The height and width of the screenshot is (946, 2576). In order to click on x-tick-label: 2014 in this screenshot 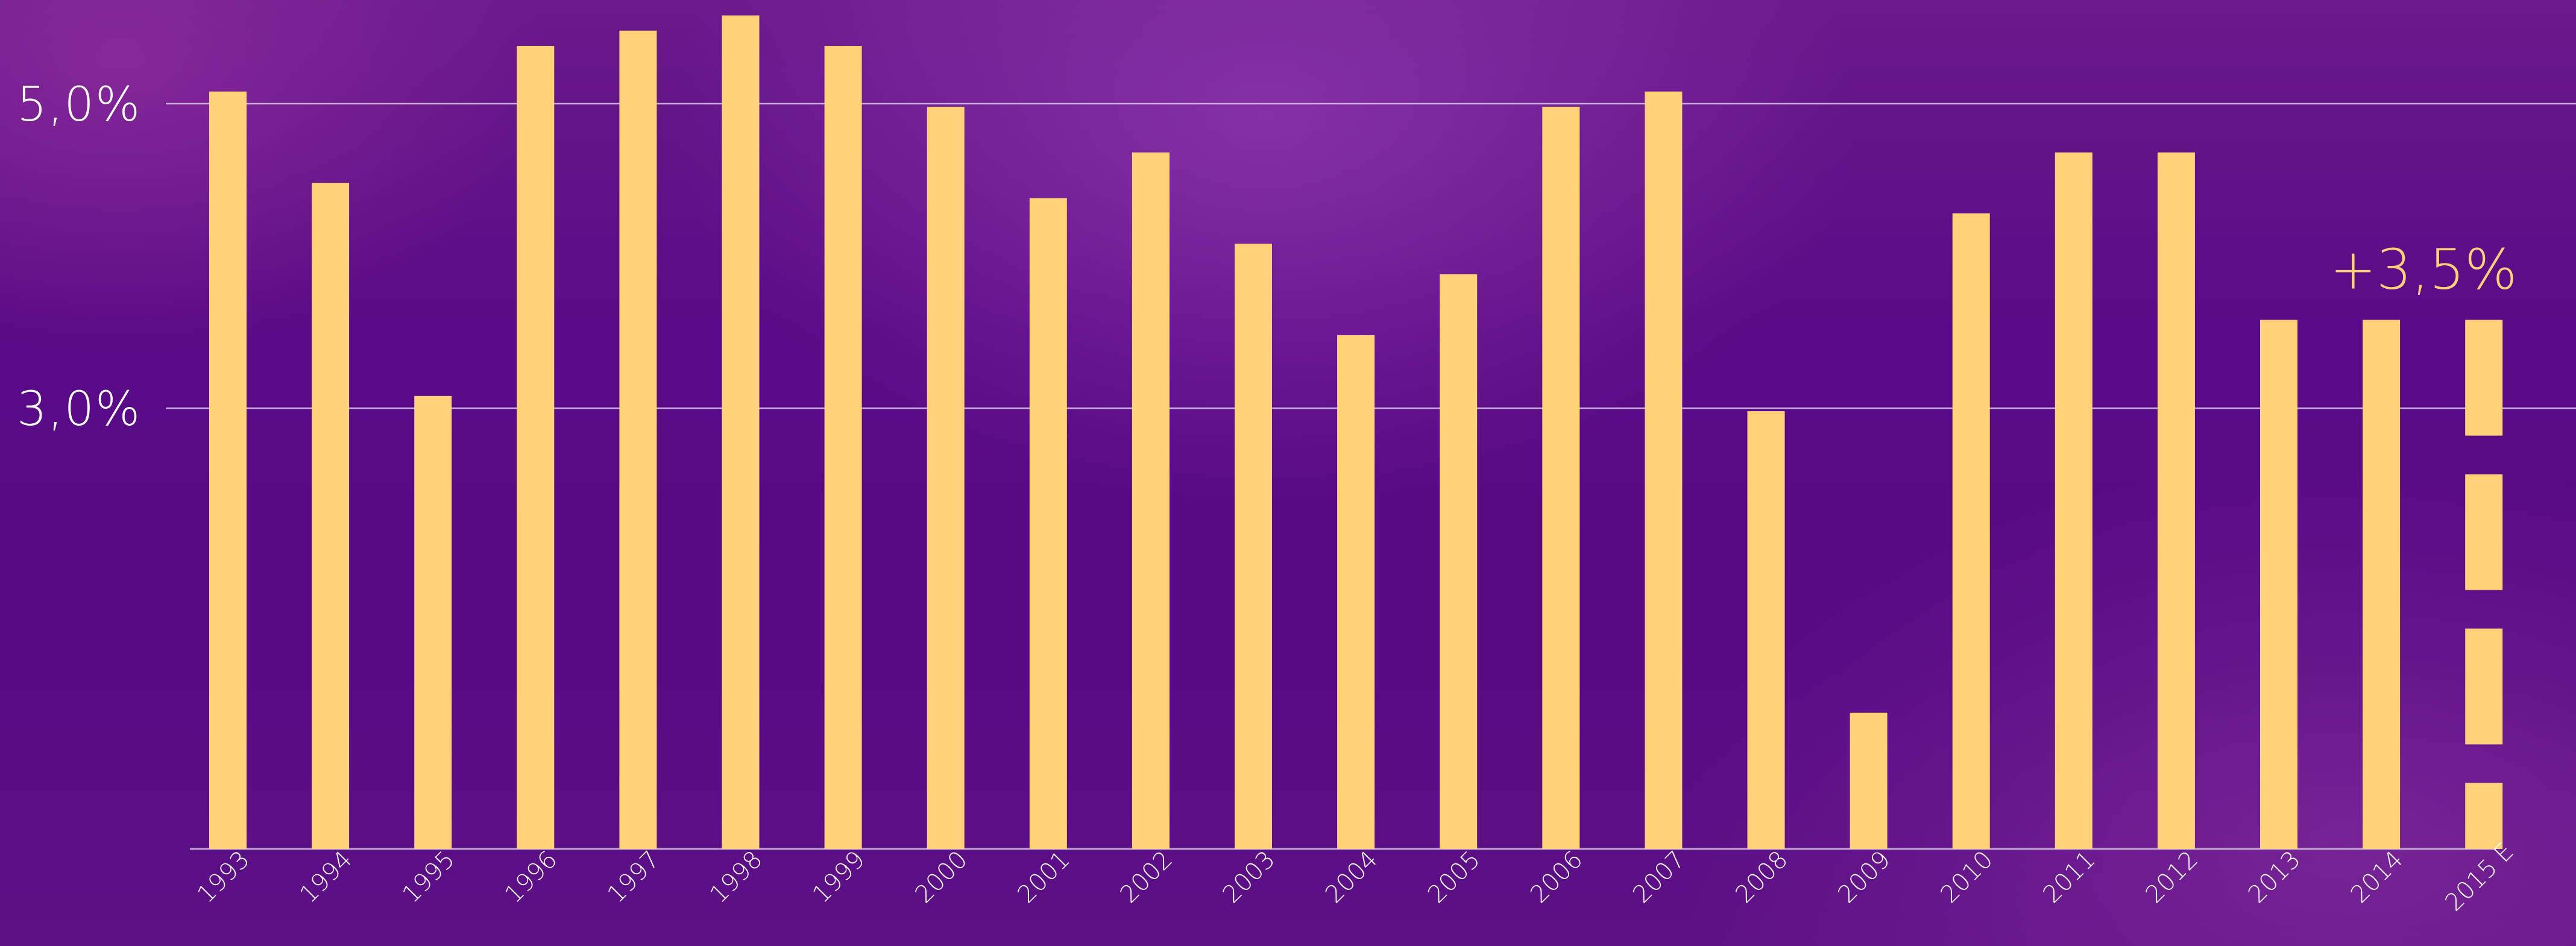, I will do `click(2377, 877)`.